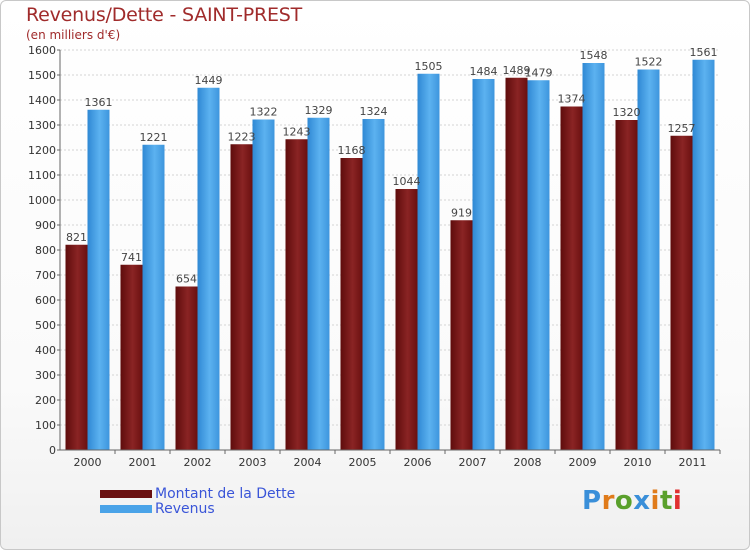 This screenshot has height=550, width=750. What do you see at coordinates (374, 111) in the screenshot?
I see `data-label: 1324` at bounding box center [374, 111].